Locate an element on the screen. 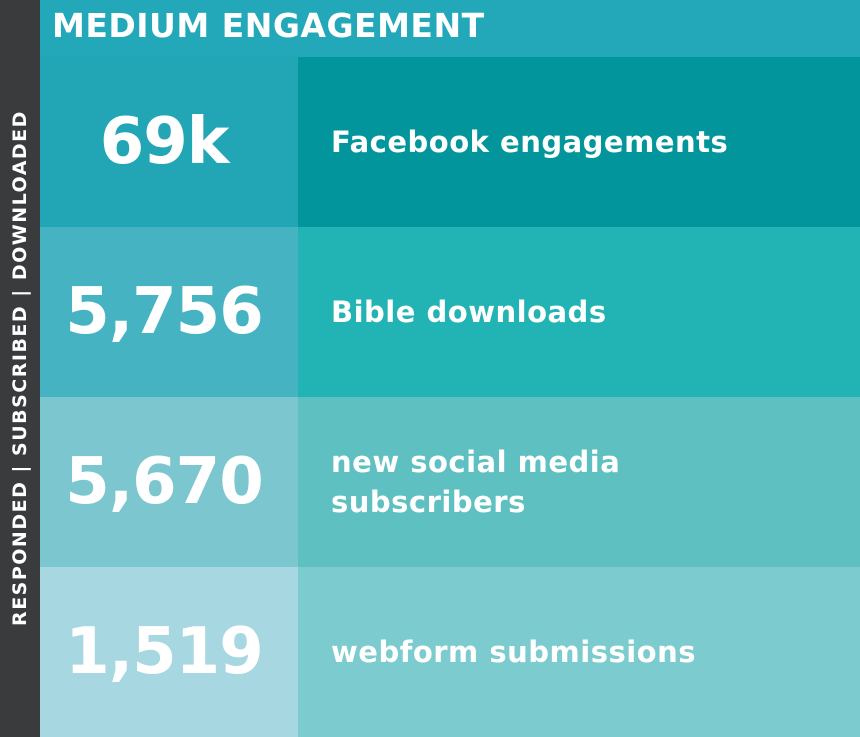 The width and height of the screenshot is (860, 737). side-category-bar: RESPONDED | SUBSCRIBED | DOWNLOADED is located at coordinates (20, 368).